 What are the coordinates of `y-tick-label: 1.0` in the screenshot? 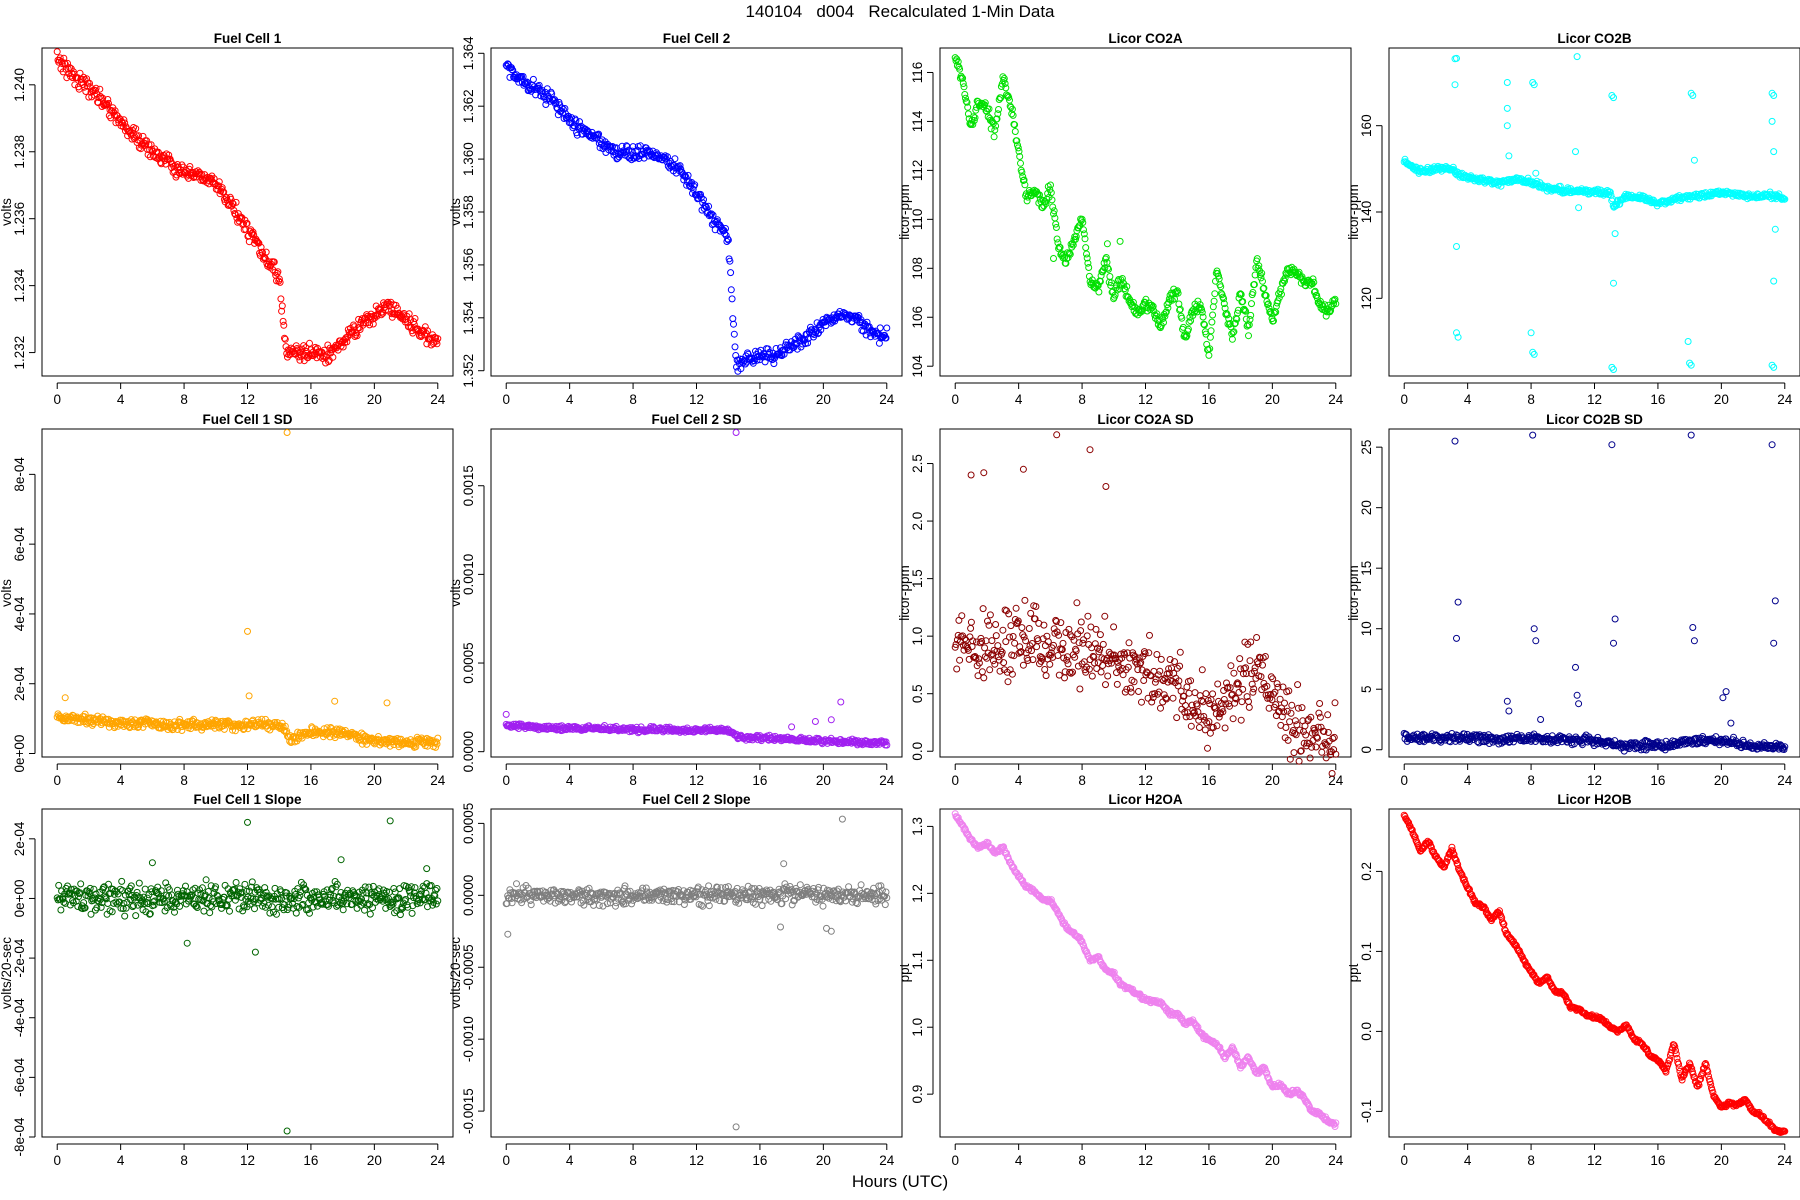 It's located at (917, 636).